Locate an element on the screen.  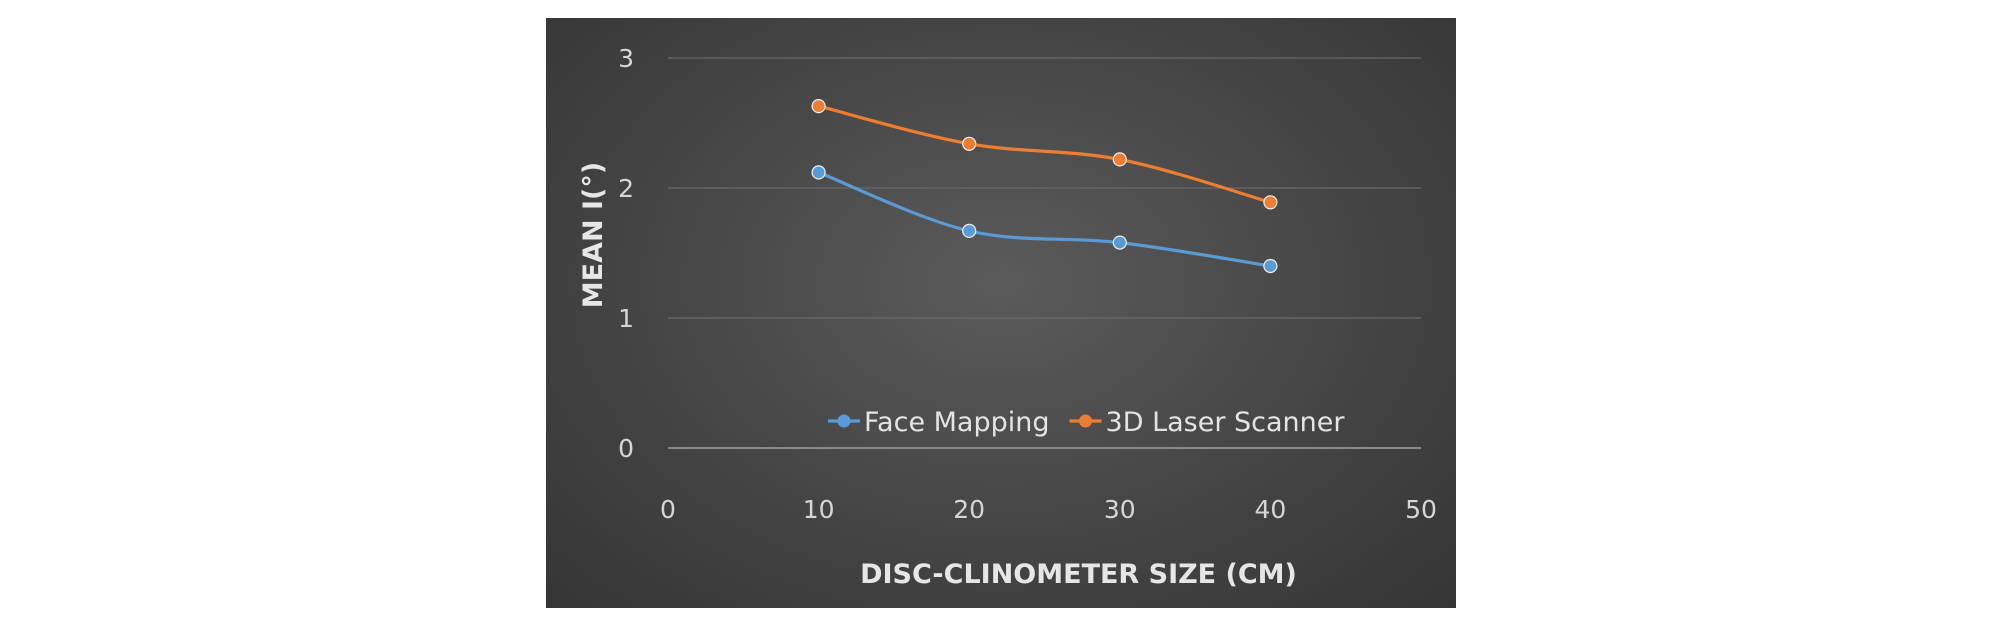
y-tick-label: 1 is located at coordinates (626, 318).